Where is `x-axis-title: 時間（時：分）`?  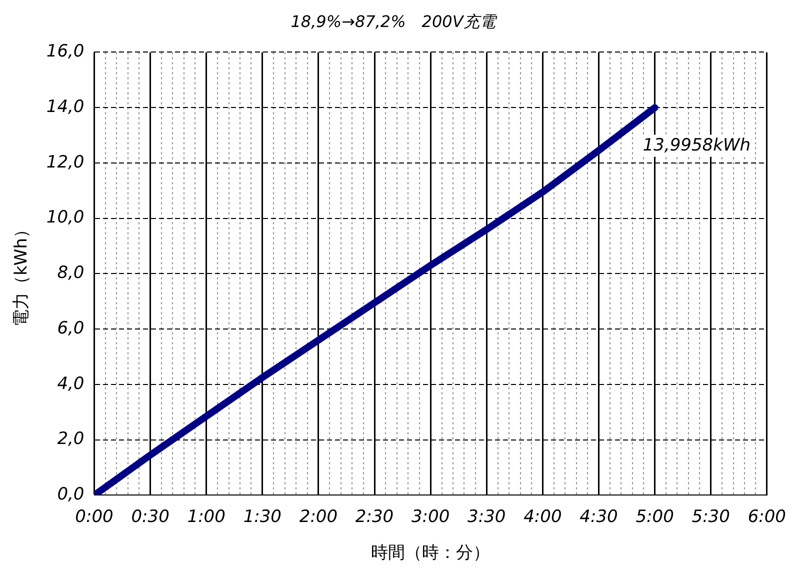
x-axis-title: 時間（時：分） is located at coordinates (430, 553).